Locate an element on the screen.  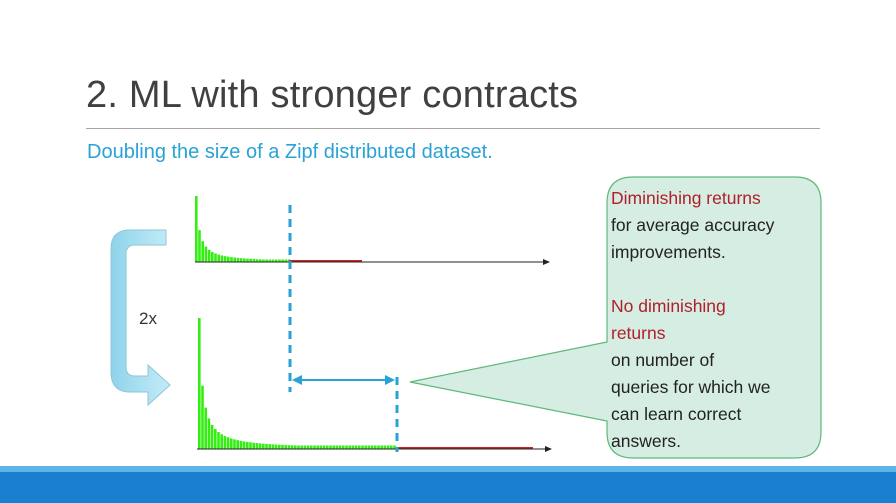
footer-accent-strip is located at coordinates (448, 469).